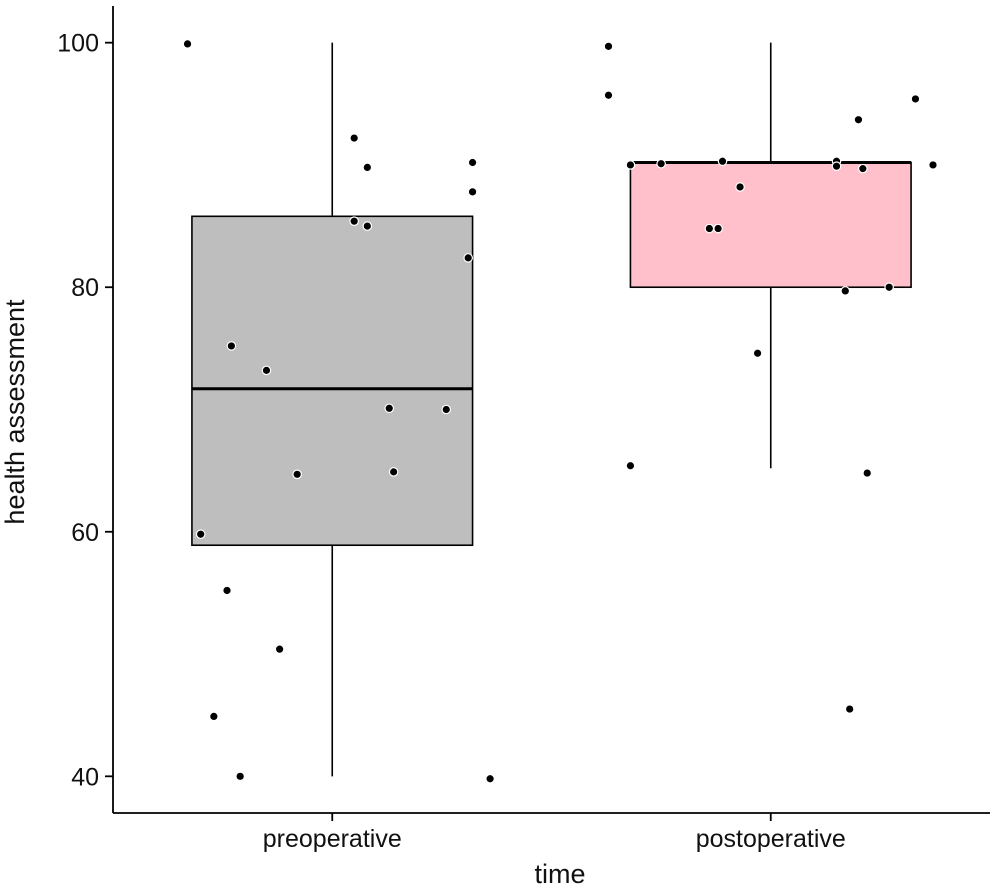 The width and height of the screenshot is (992, 890). I want to click on y-tick-label: 100, so click(78, 44).